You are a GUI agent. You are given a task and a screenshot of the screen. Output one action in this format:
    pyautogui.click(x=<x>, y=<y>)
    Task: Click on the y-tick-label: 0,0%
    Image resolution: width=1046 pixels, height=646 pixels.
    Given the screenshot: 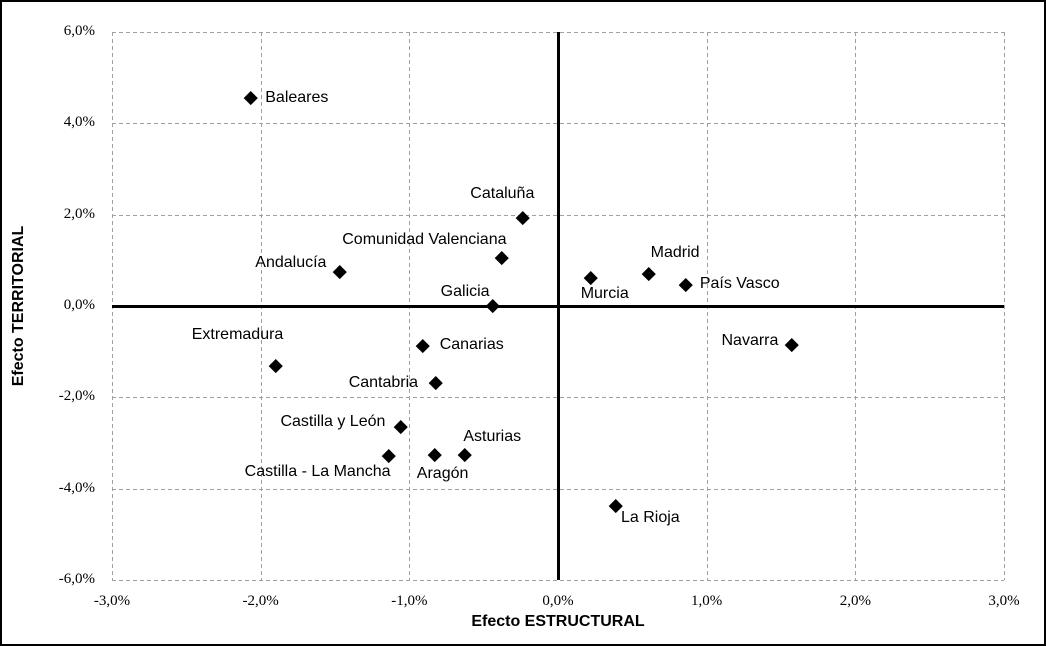 What is the action you would take?
    pyautogui.click(x=79, y=305)
    